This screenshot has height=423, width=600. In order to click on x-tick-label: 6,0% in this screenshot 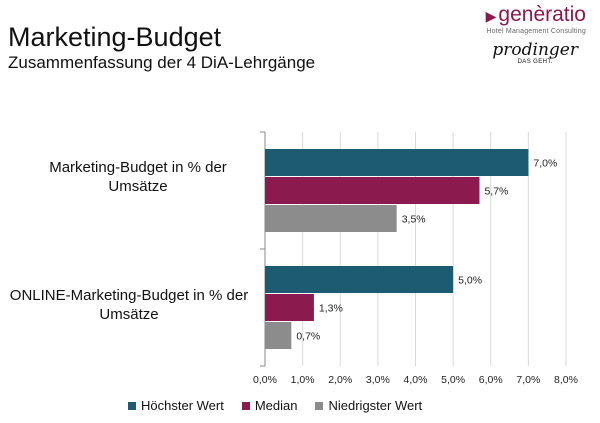, I will do `click(491, 380)`.